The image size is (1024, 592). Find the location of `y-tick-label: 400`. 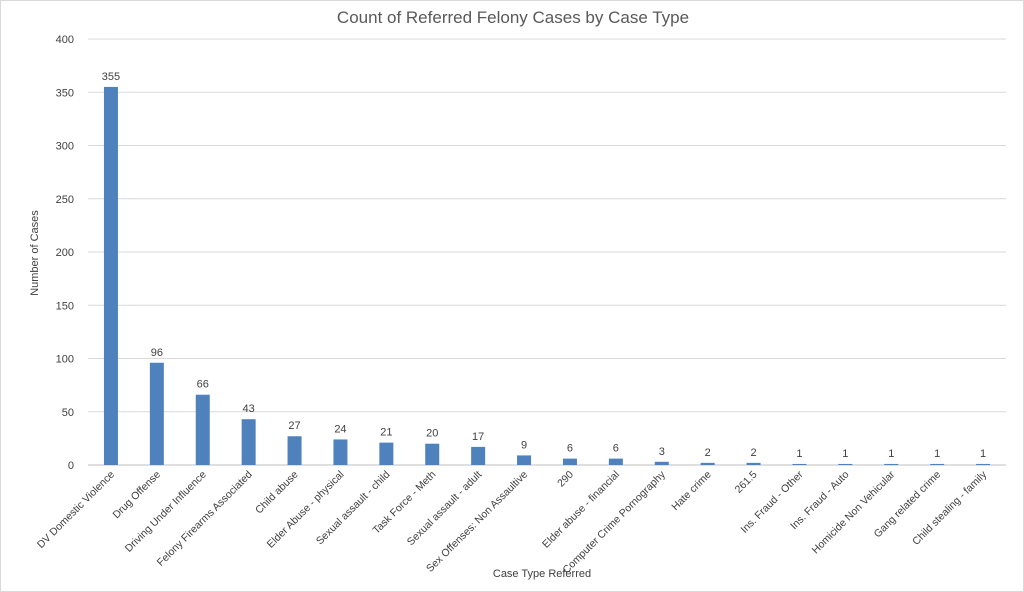

y-tick-label: 400 is located at coordinates (65, 40).